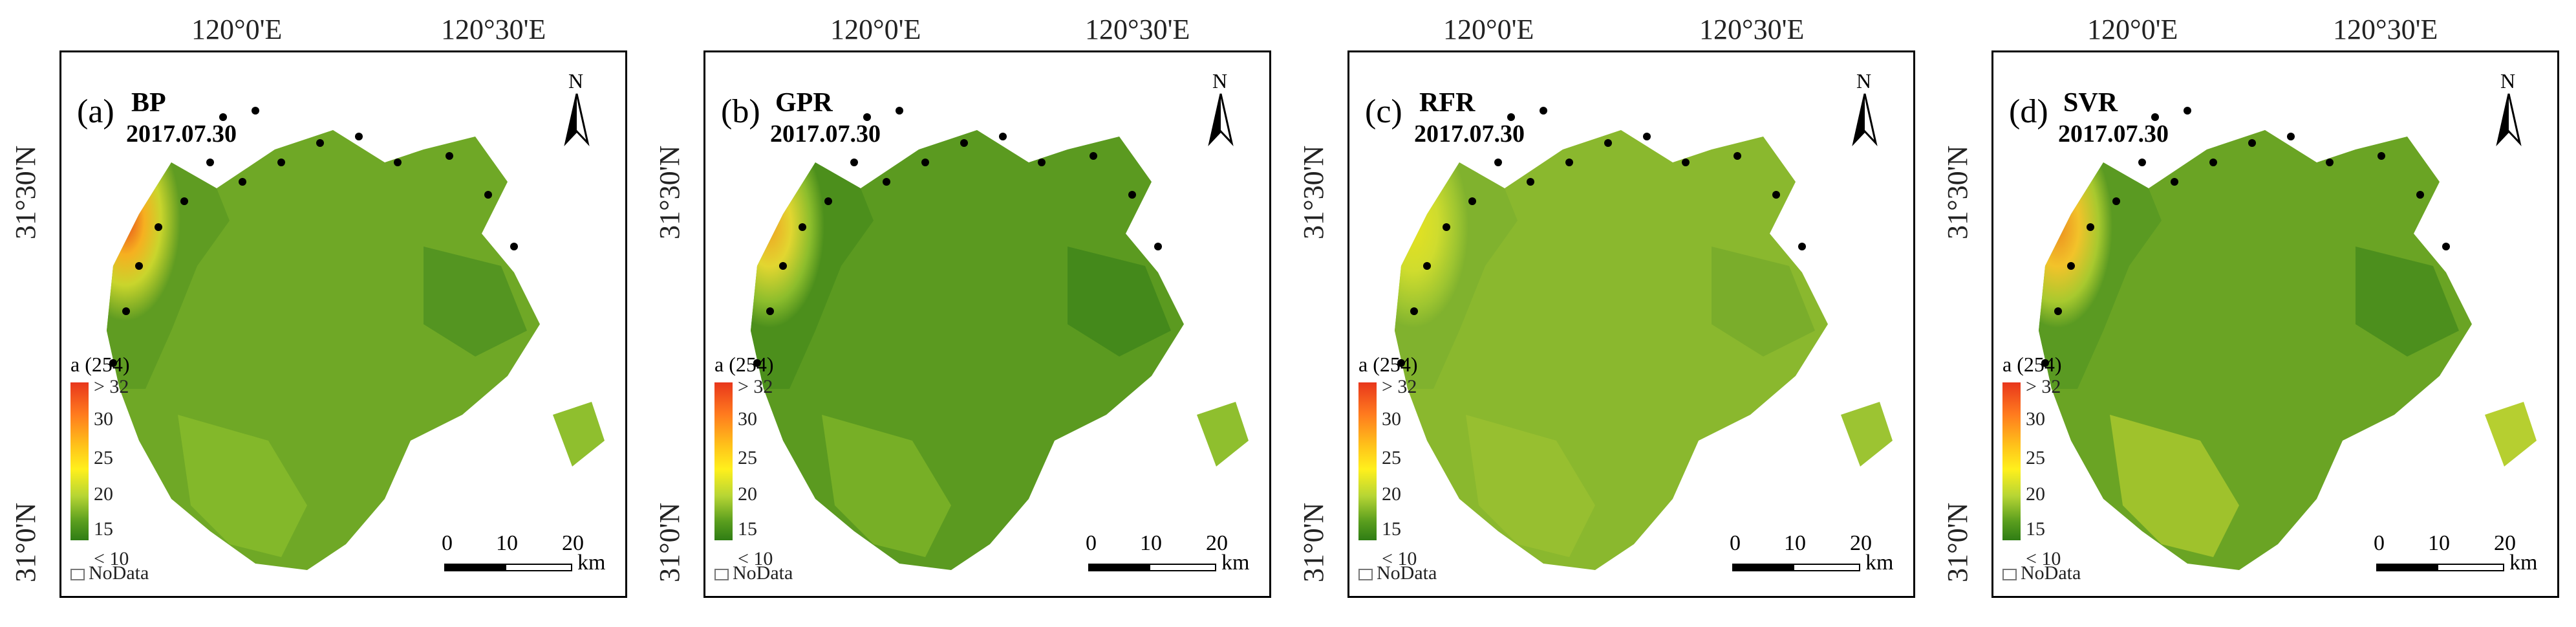 This screenshot has height=627, width=2576. I want to click on panel-model: SVR, so click(2090, 103).